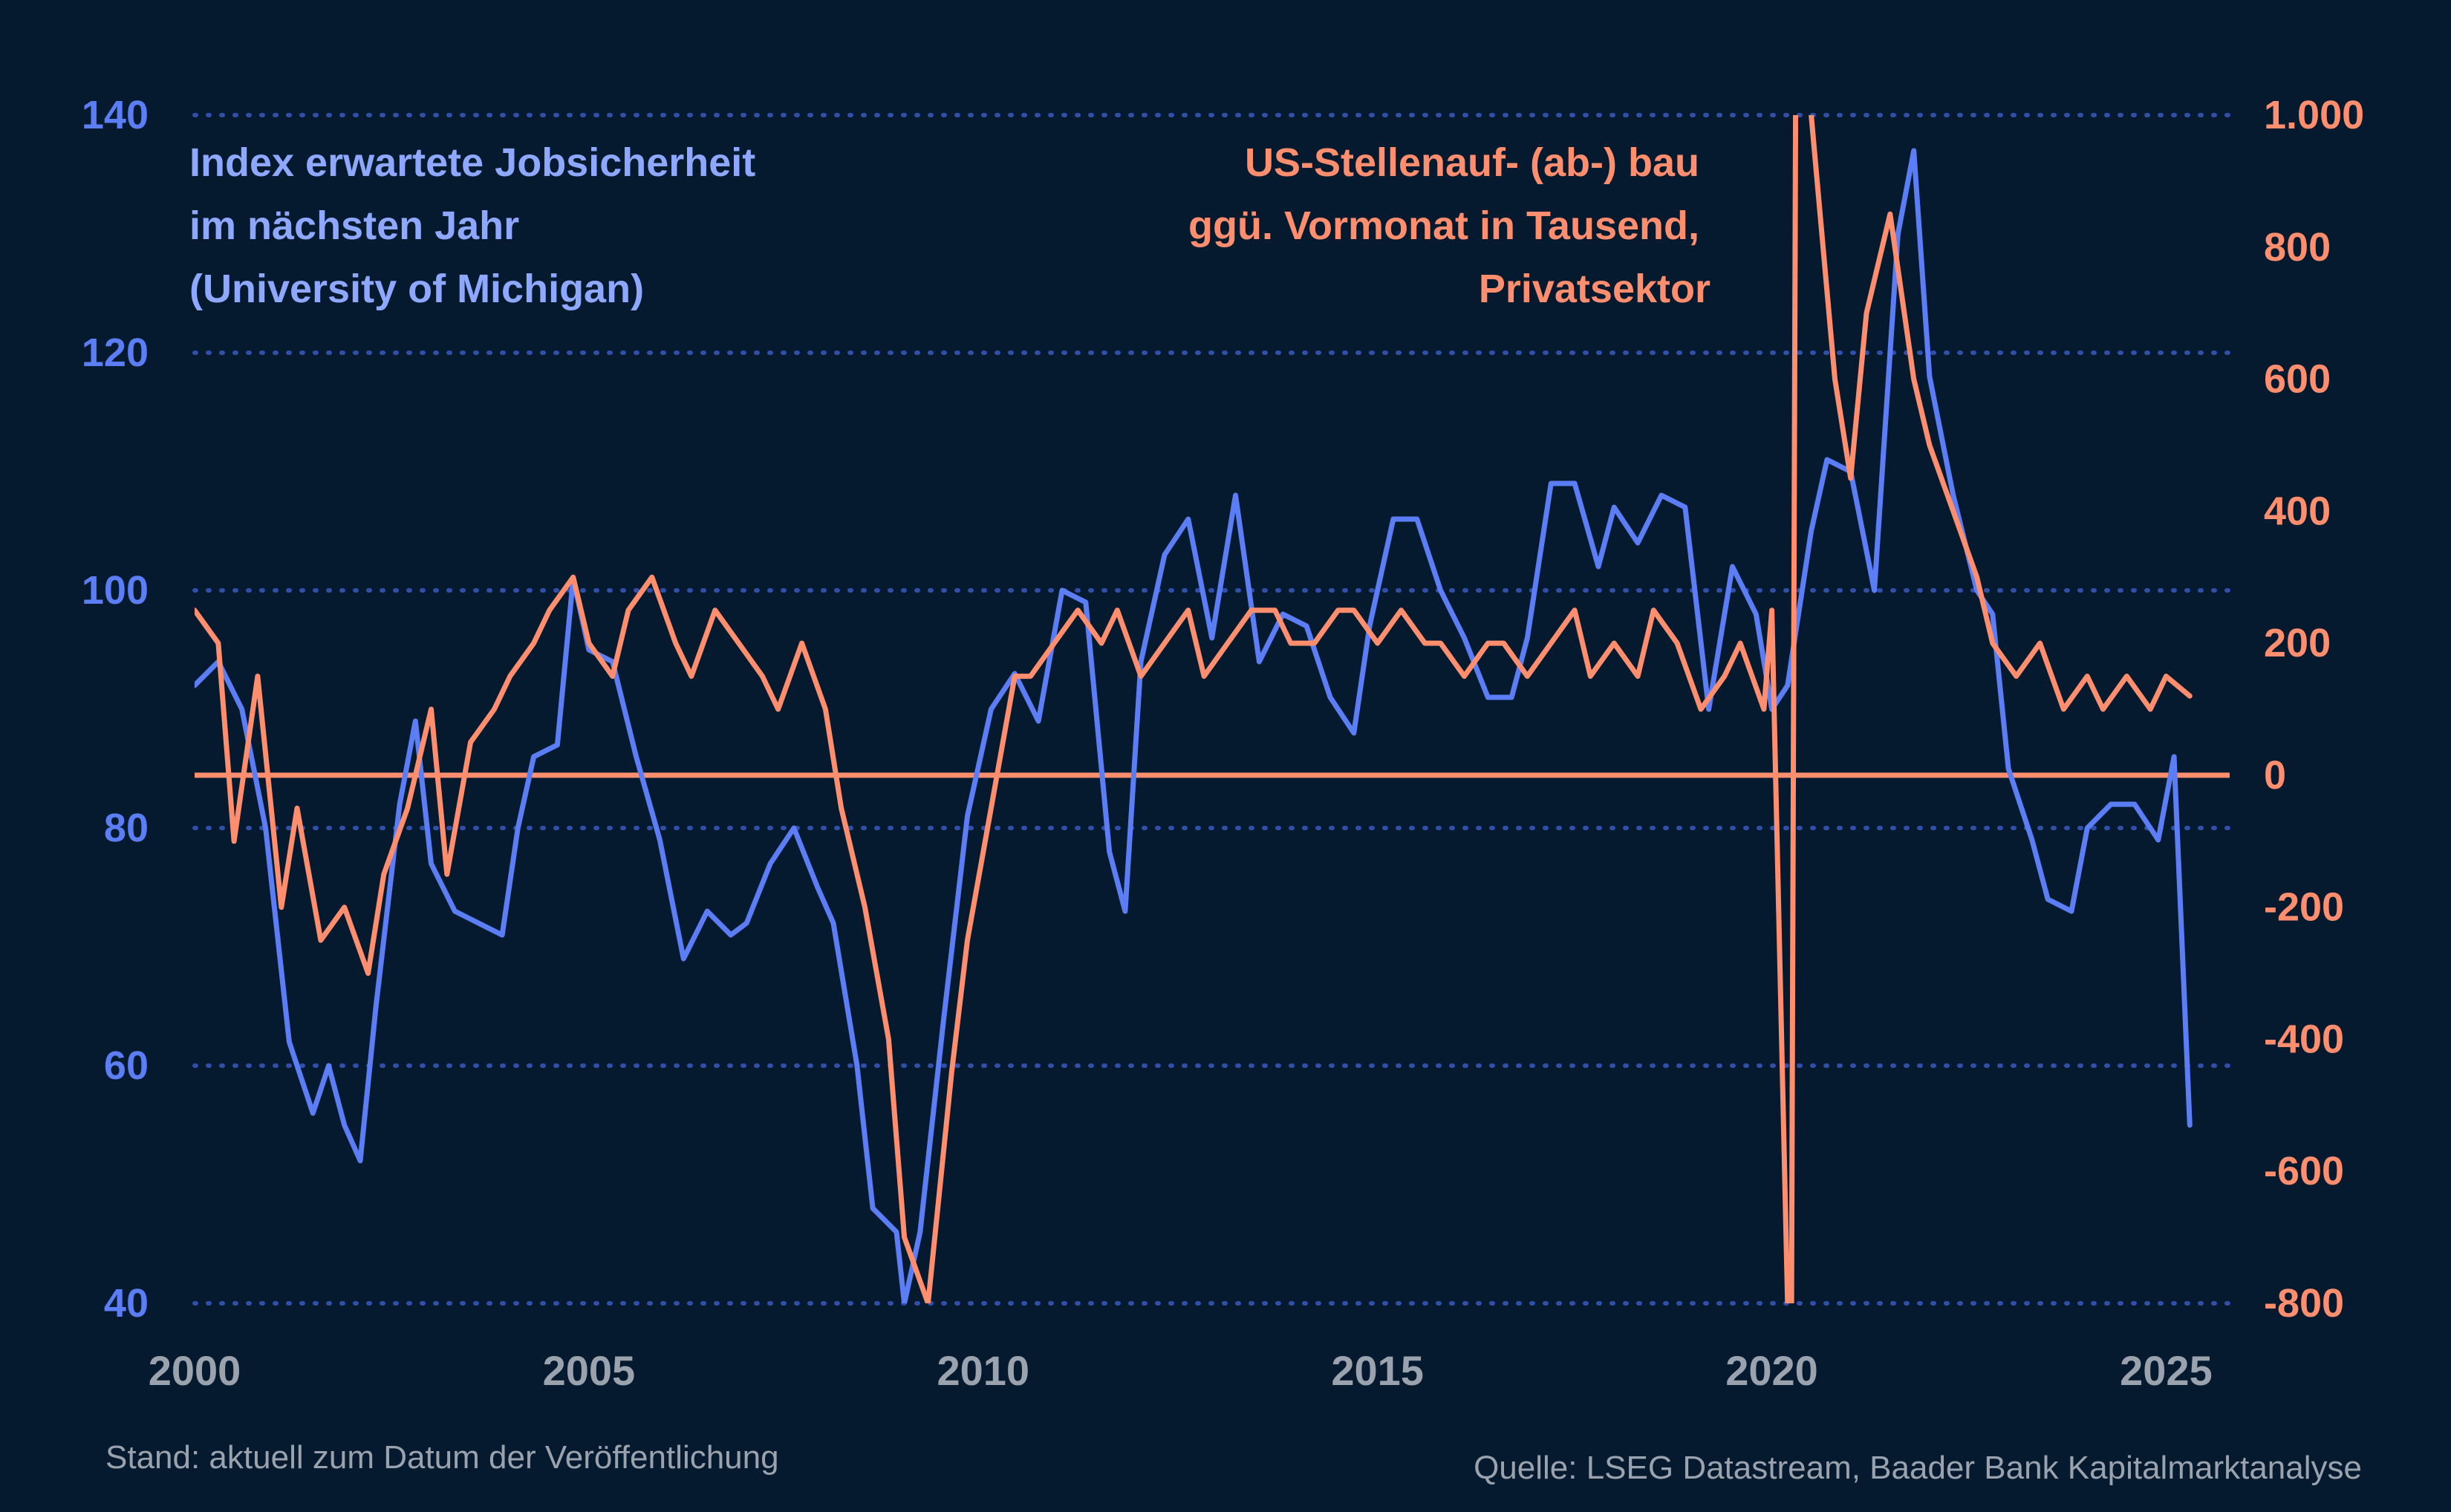 The image size is (2451, 1512). I want to click on left-axis-title-line: (University of Michigan), so click(416, 289).